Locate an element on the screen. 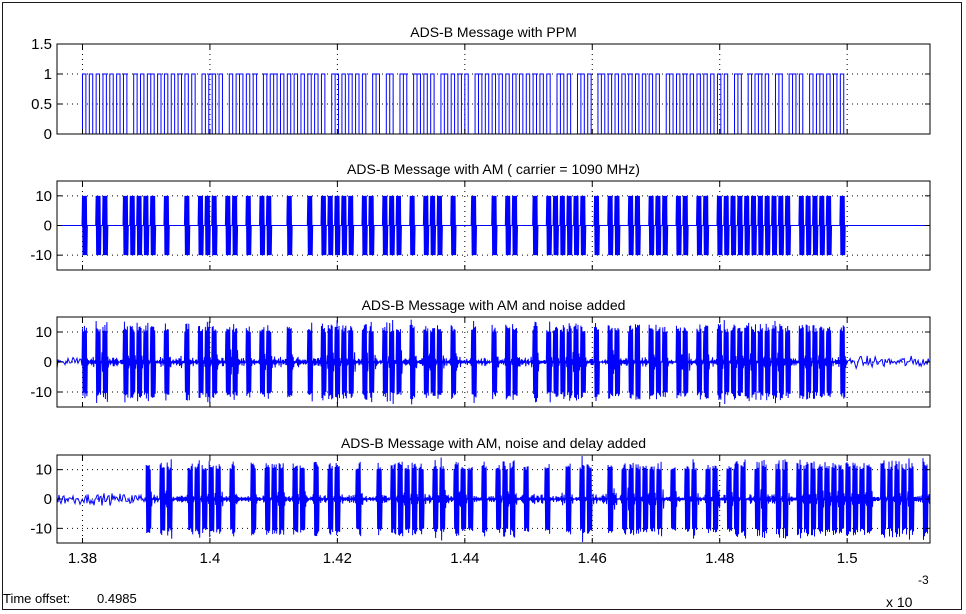  y-tick-label: 1 is located at coordinates (48, 74).